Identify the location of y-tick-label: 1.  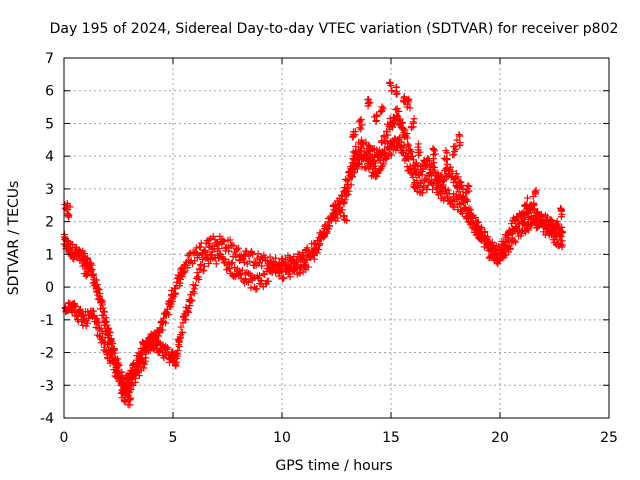
(49, 255).